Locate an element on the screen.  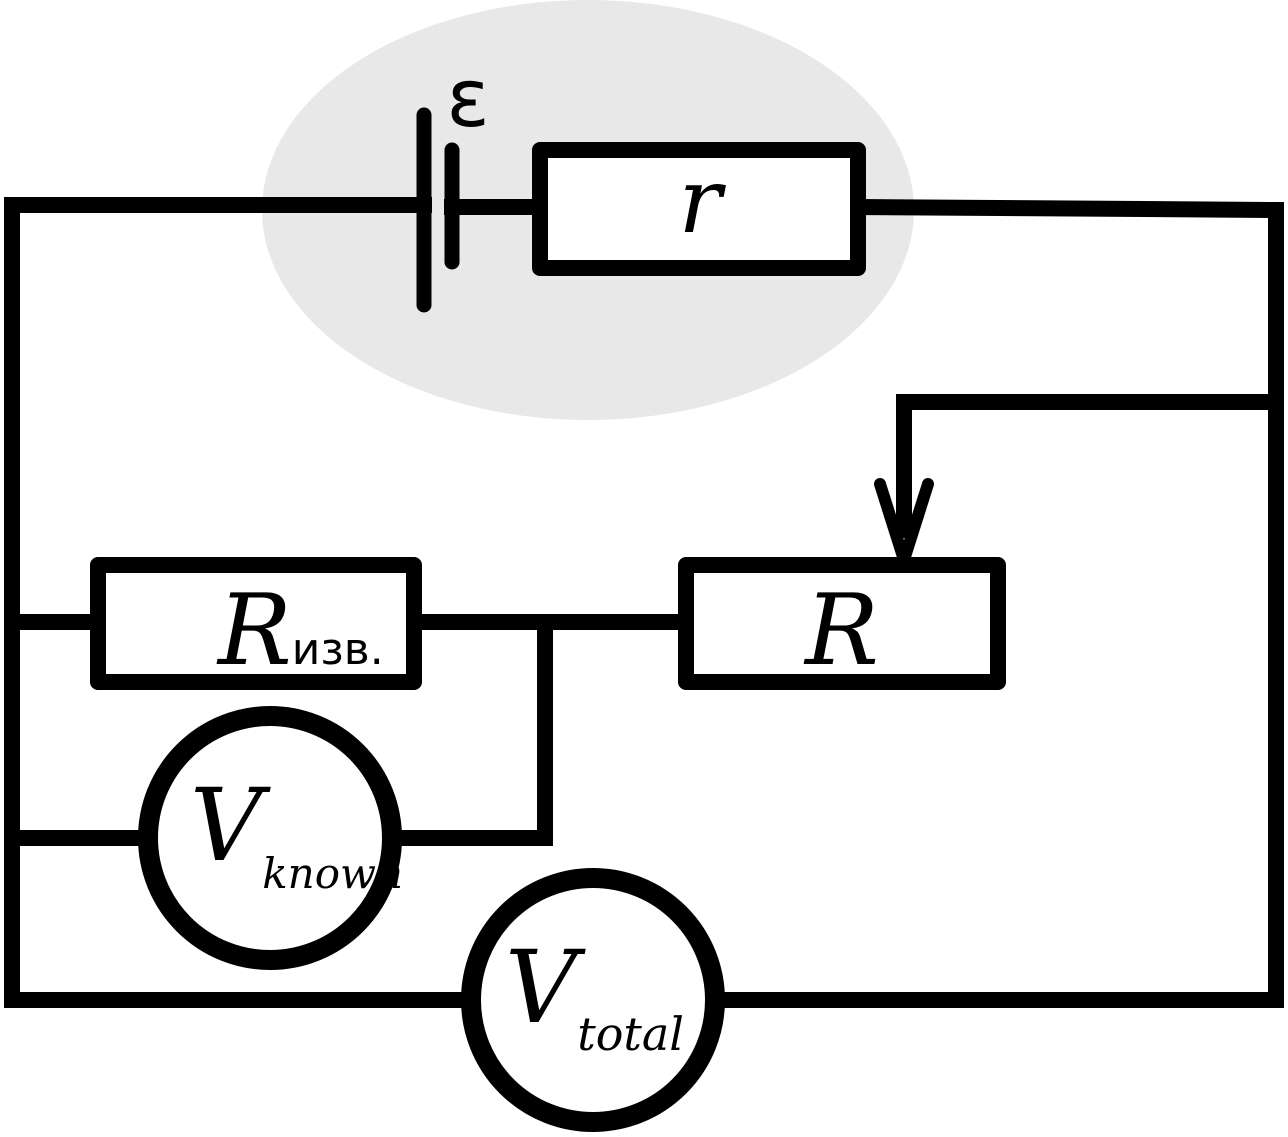
variable-resistor-label: R is located at coordinates (841, 631).